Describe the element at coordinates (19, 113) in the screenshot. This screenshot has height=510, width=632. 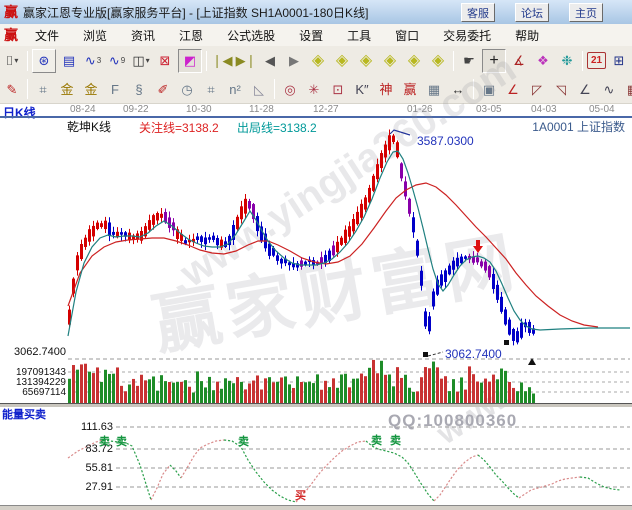
I see `period-label: 日K线` at that location.